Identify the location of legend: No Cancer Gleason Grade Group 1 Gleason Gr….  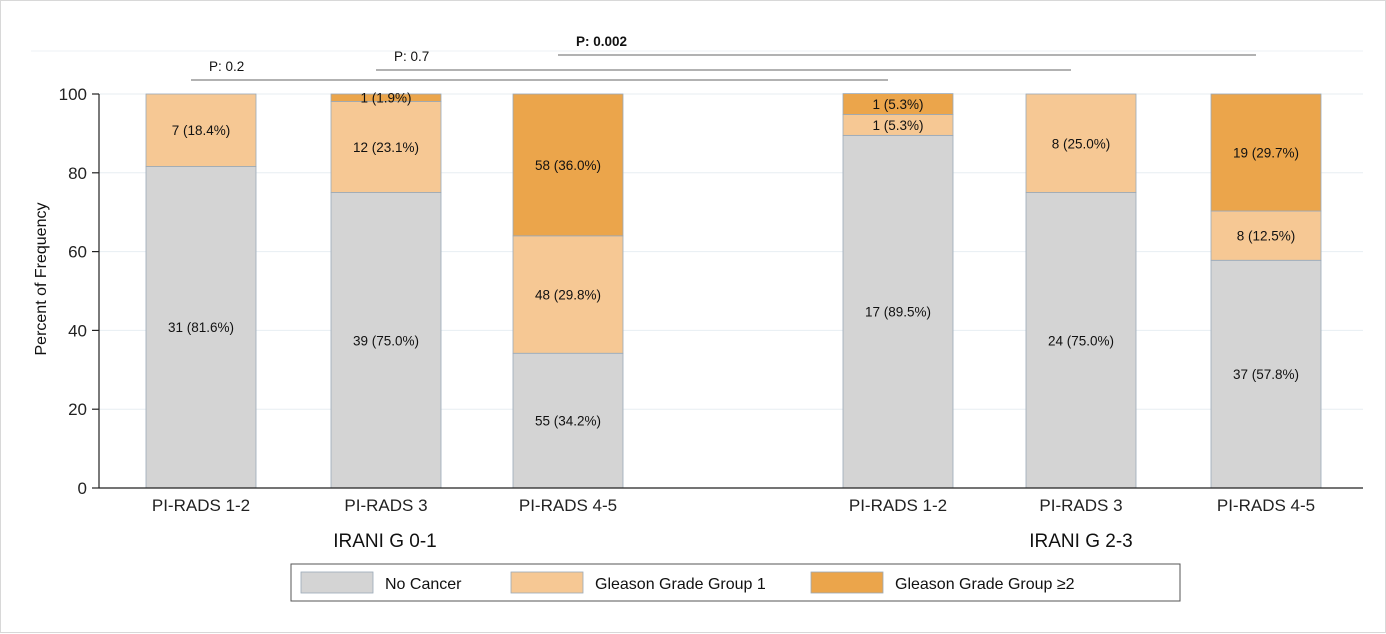
(735, 582).